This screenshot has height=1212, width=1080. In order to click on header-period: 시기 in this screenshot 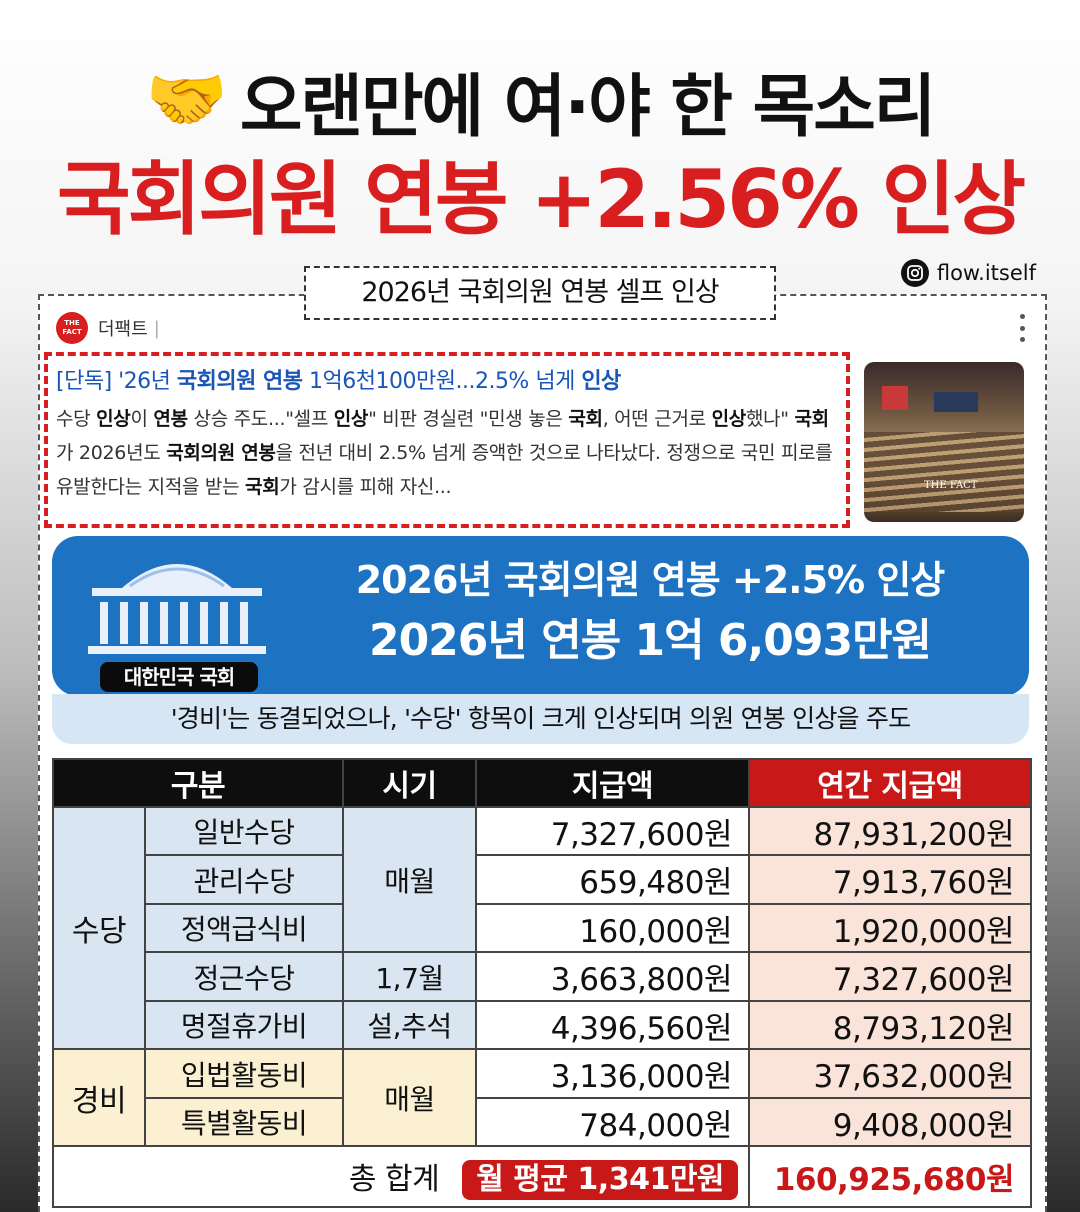, I will do `click(410, 783)`.